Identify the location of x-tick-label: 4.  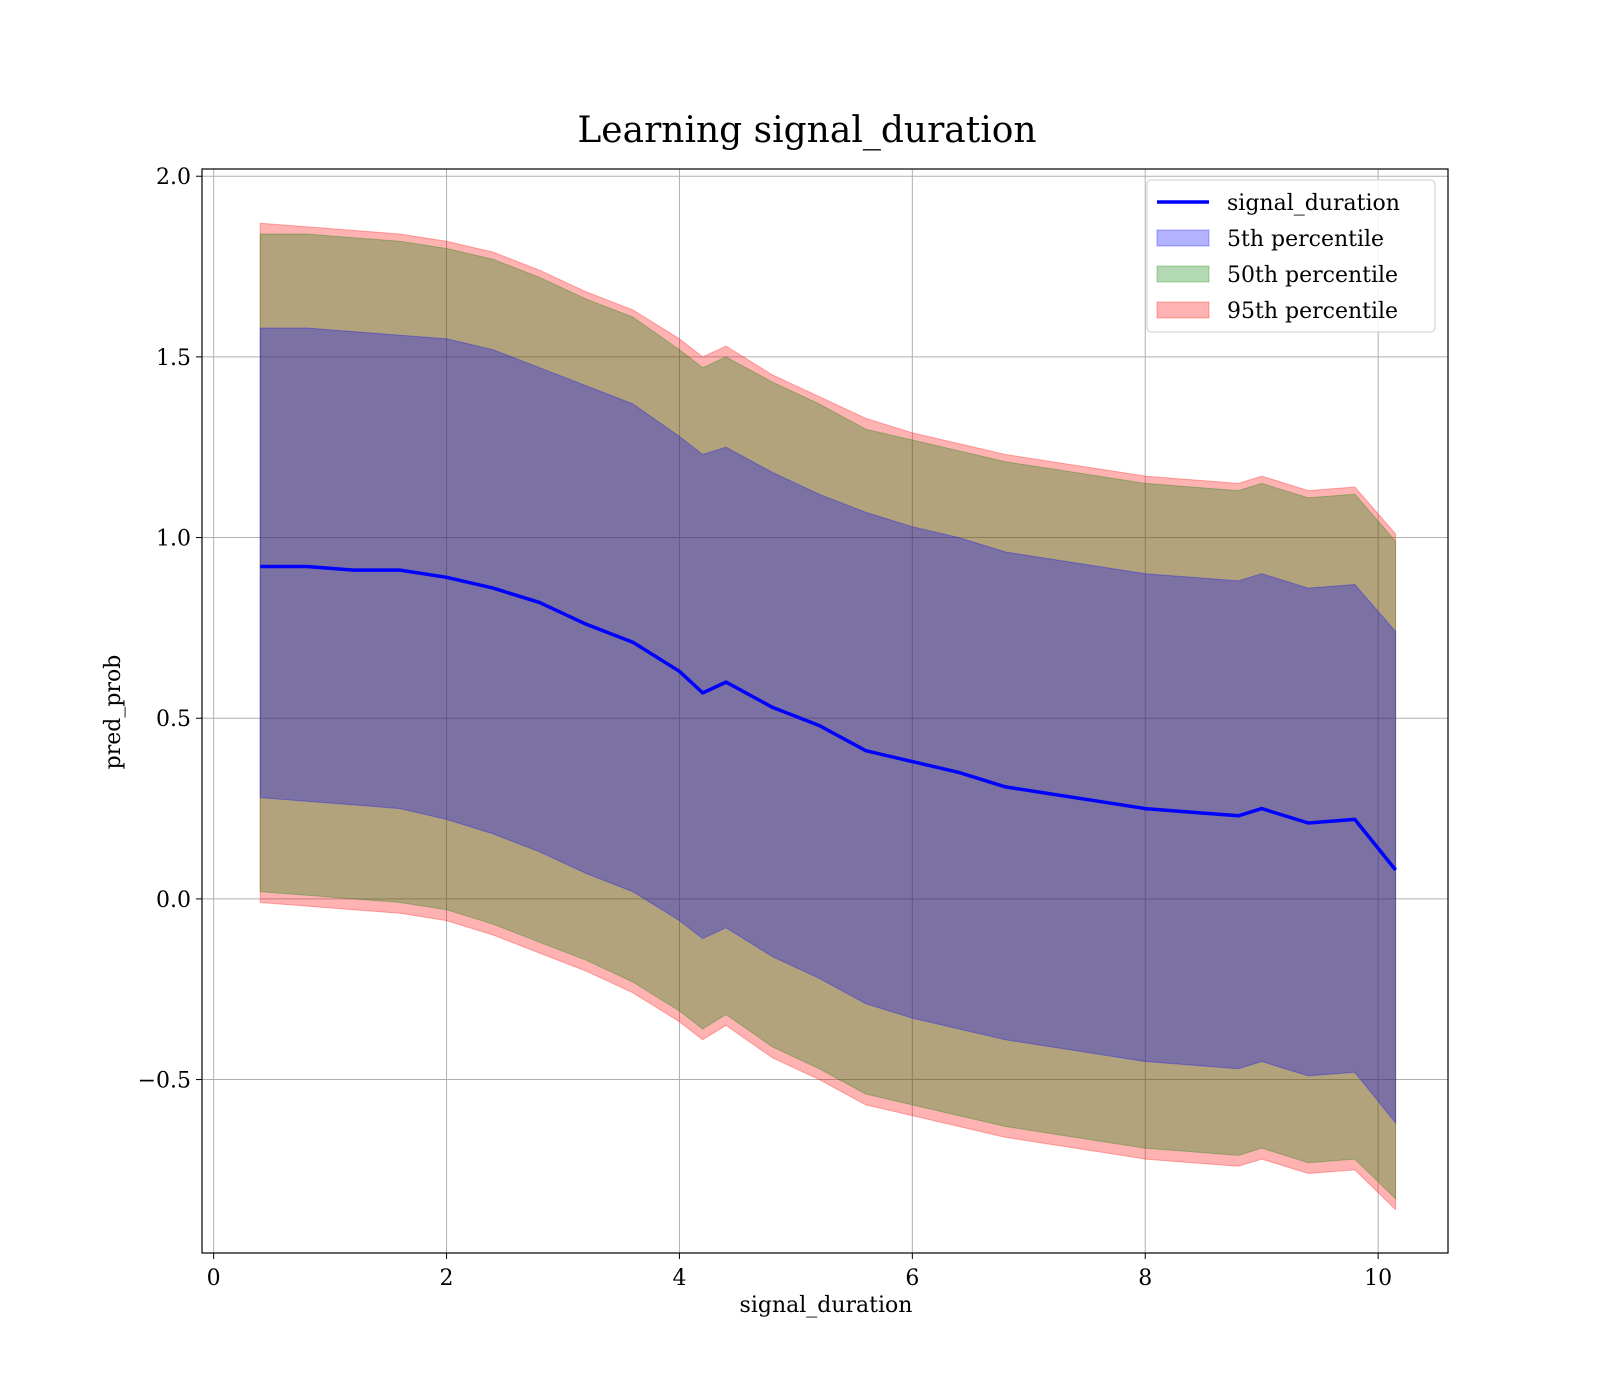
(679, 1278).